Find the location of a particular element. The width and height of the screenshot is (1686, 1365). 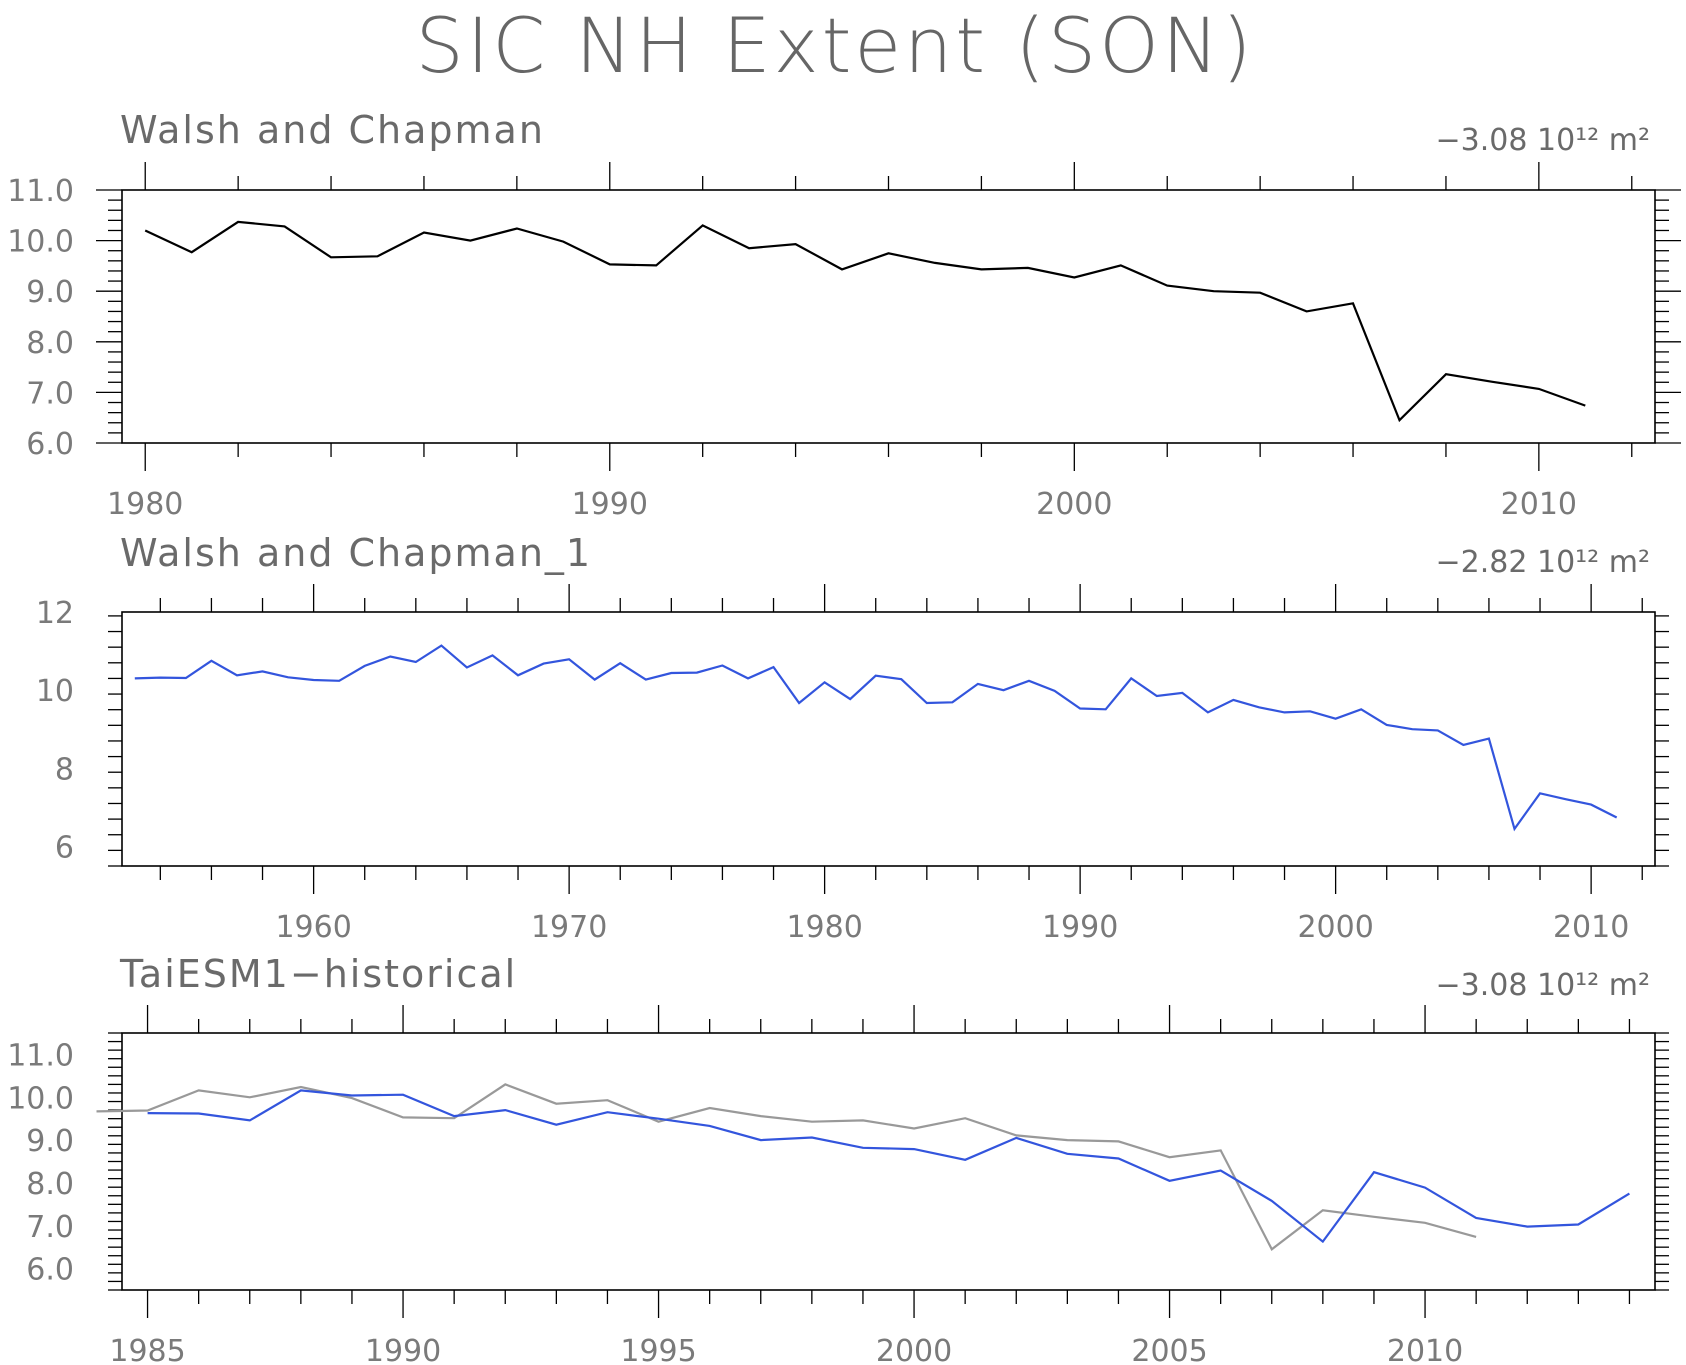

panel-title: Walsh and Chapman is located at coordinates (332, 130).